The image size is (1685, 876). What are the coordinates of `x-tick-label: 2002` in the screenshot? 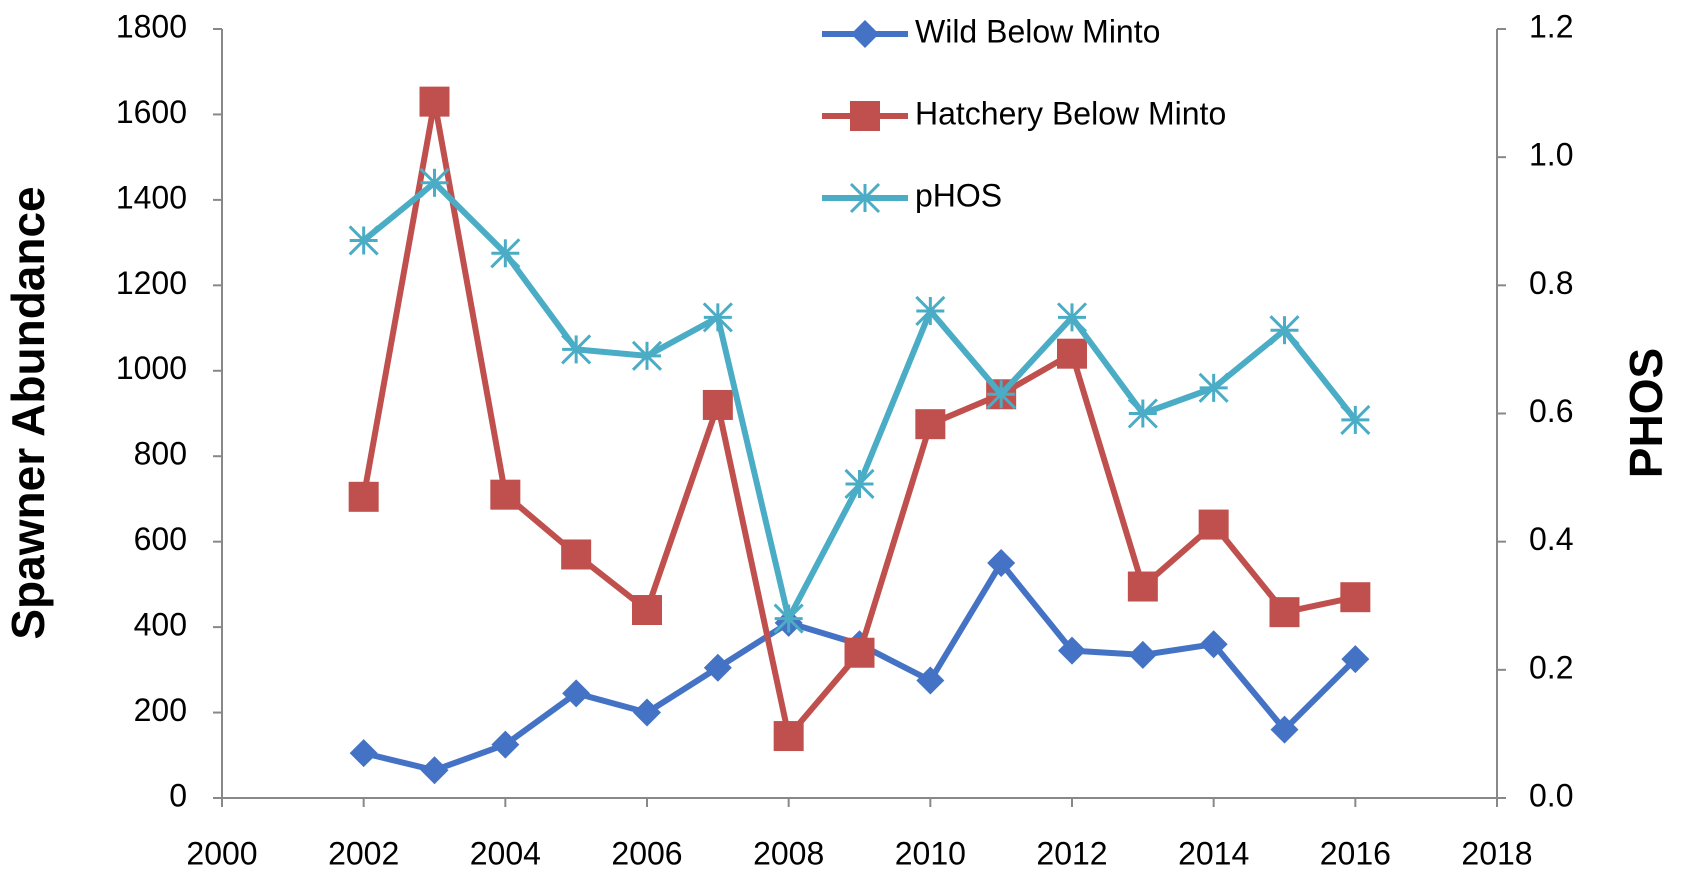 It's located at (363, 853).